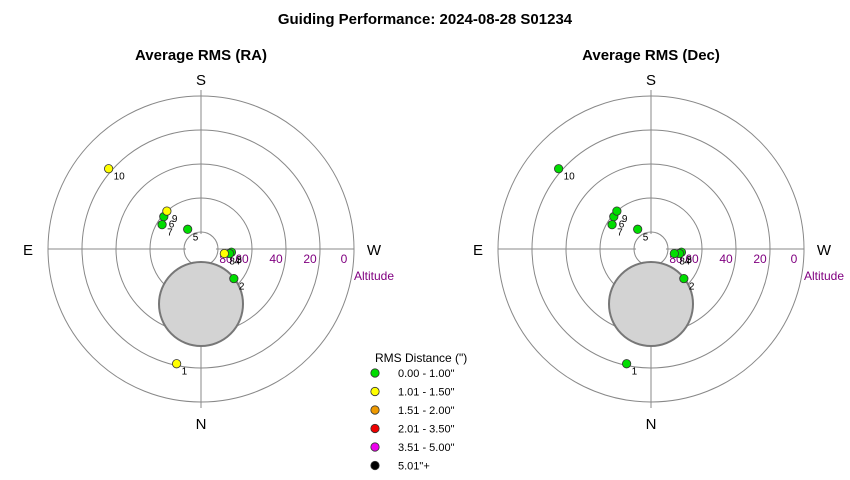 Image resolution: width=850 pixels, height=480 pixels. What do you see at coordinates (426, 374) in the screenshot?
I see `legend-item-0: 0.00 - 1.00"` at bounding box center [426, 374].